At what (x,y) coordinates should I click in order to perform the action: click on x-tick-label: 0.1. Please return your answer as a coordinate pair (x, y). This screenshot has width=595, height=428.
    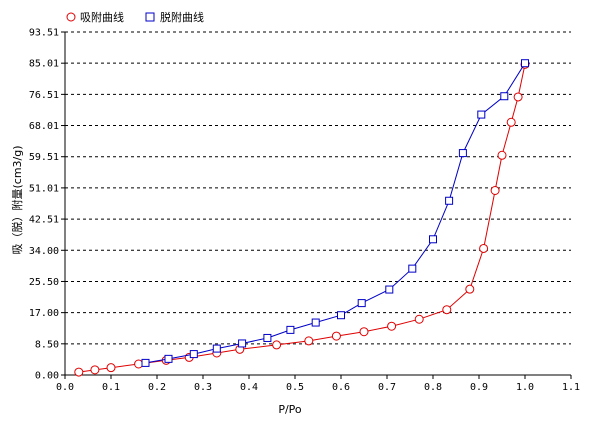
    Looking at the image, I should click on (111, 387).